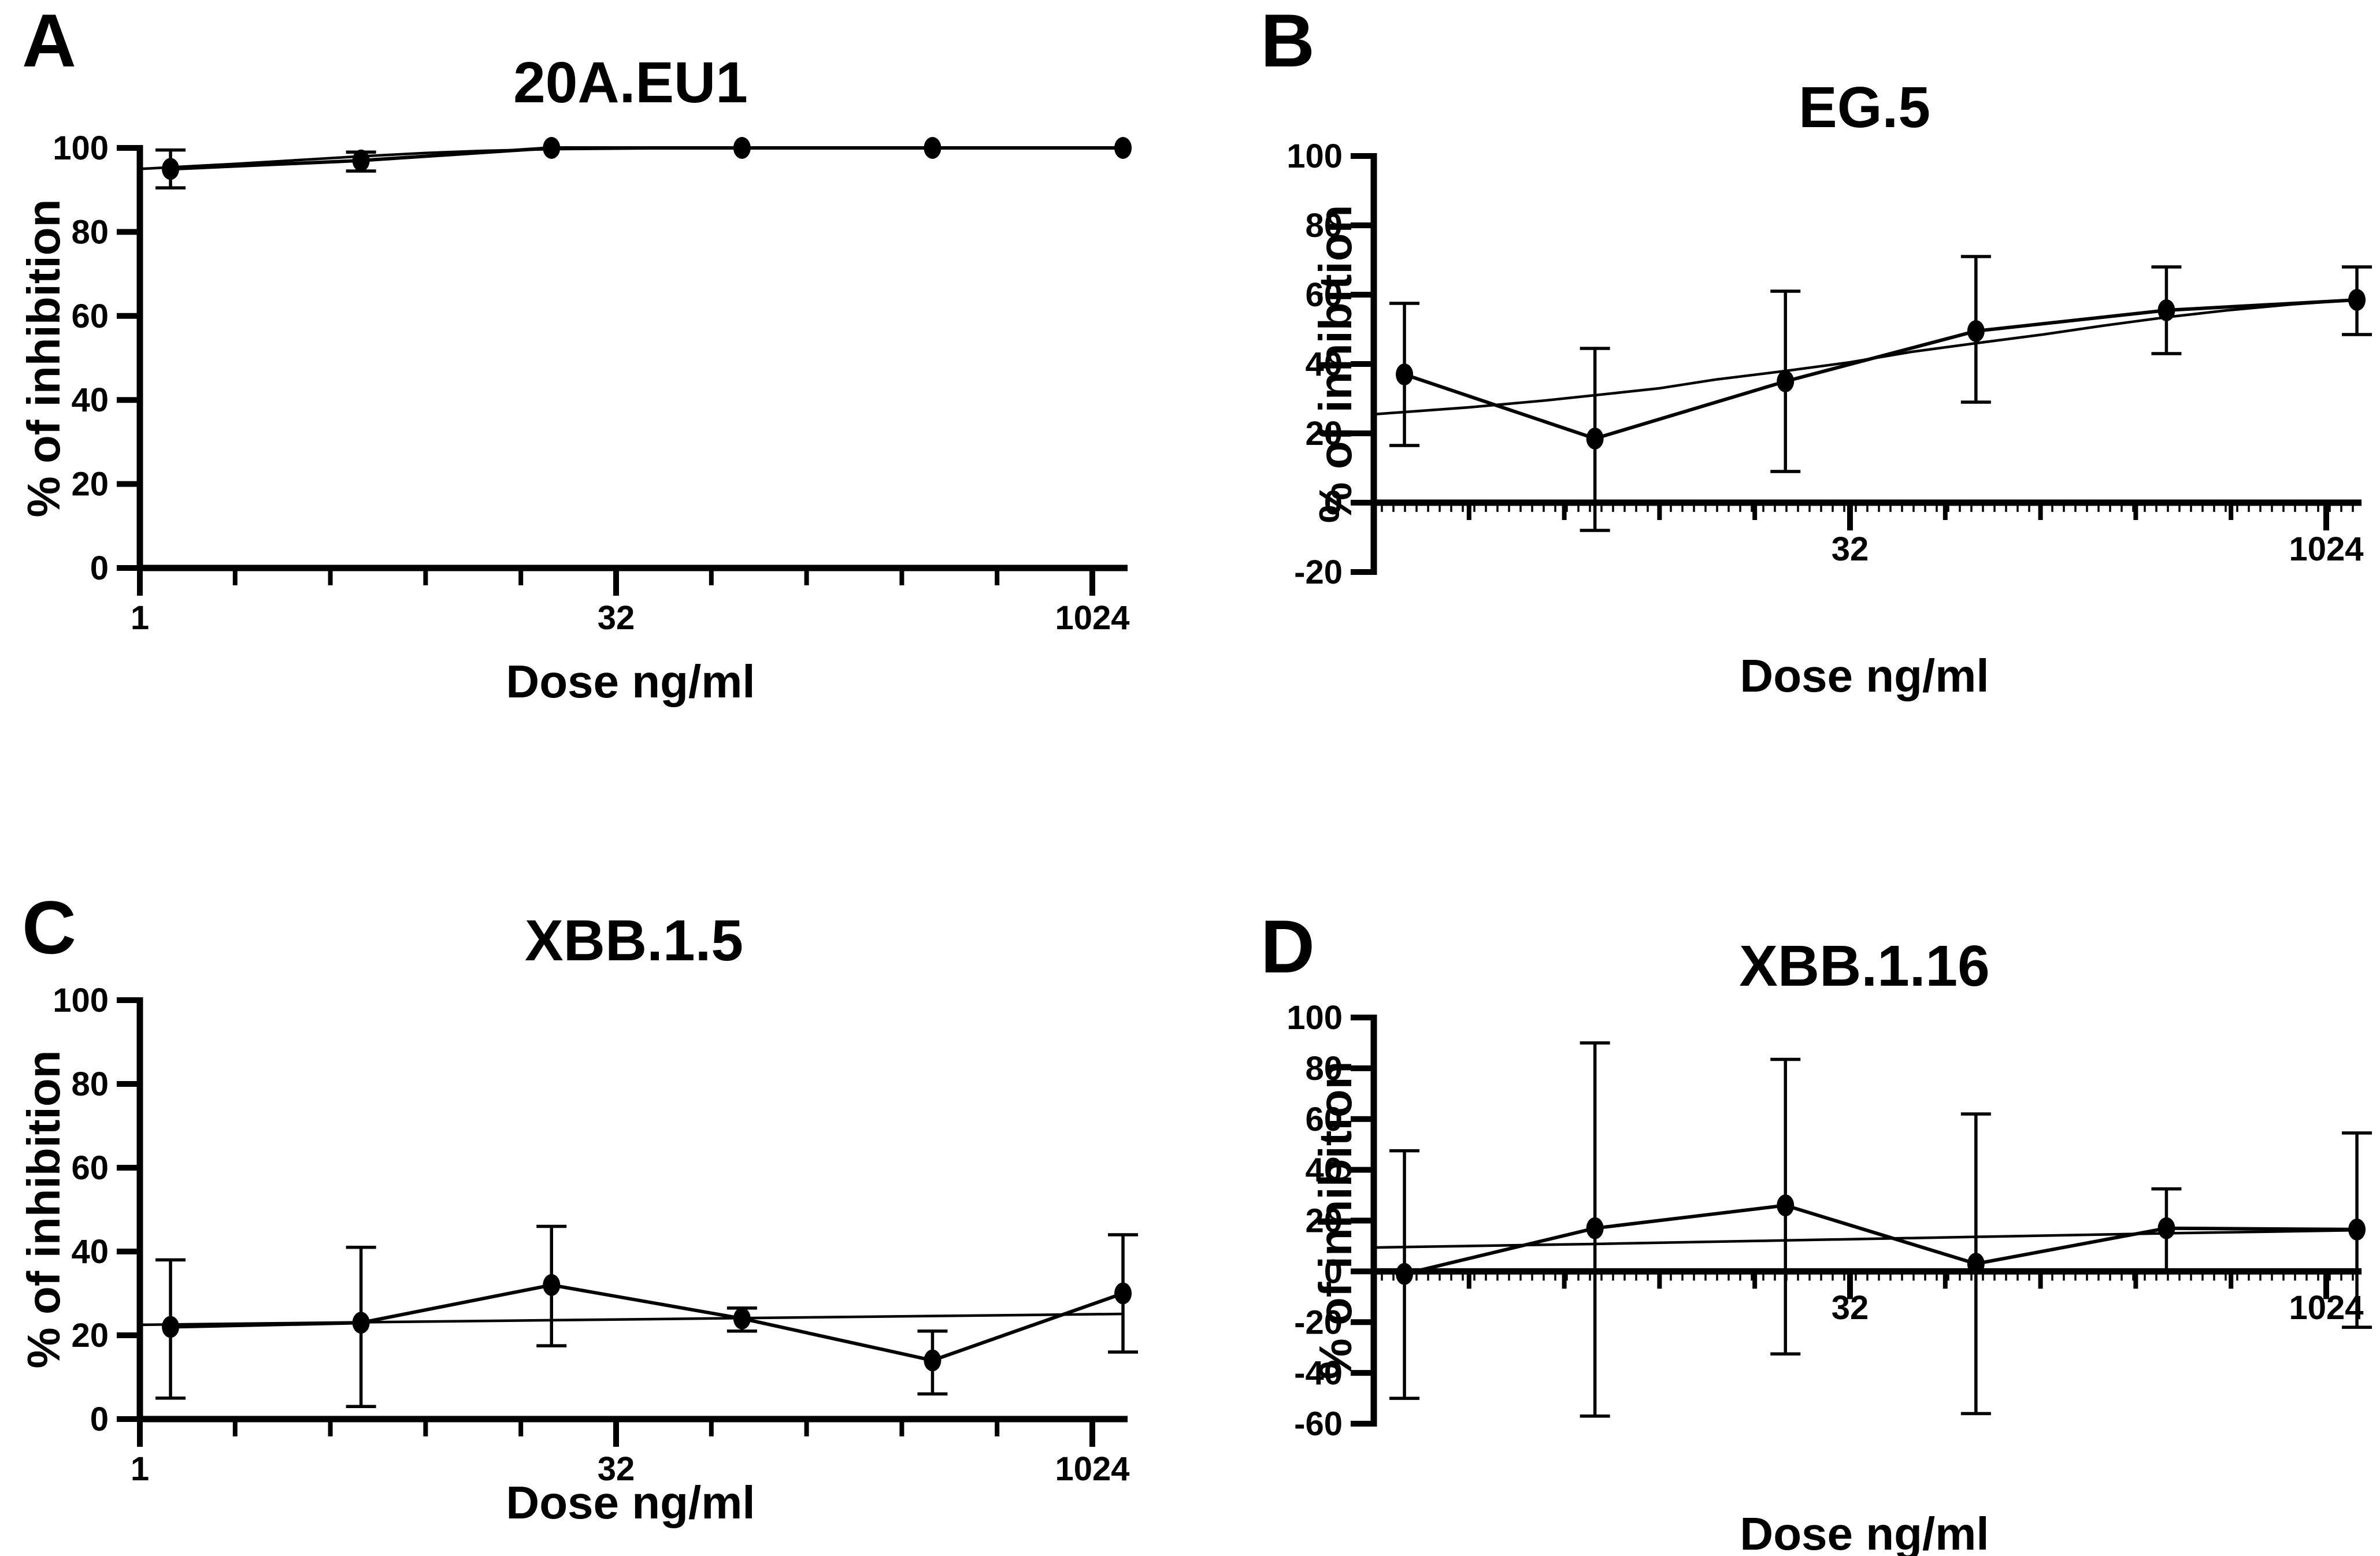 The image size is (2380, 1556). Describe the element at coordinates (1865, 966) in the screenshot. I see `panel-title-d: XBB.1.16` at that location.